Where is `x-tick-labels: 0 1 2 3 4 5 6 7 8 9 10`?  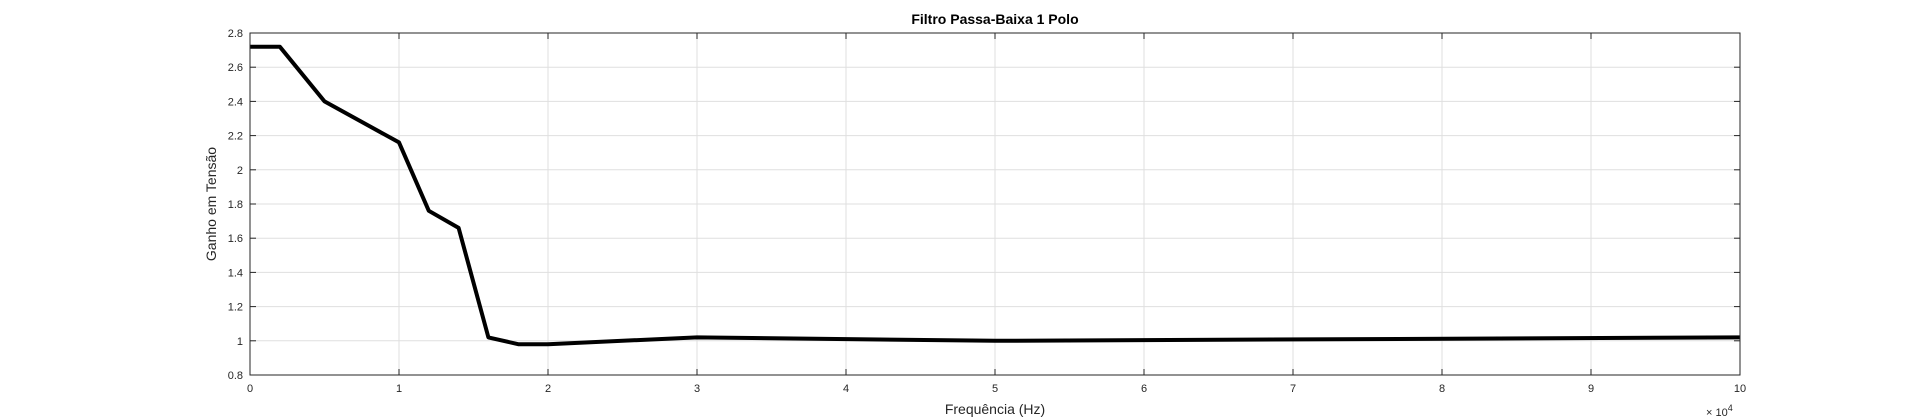 x-tick-labels: 0 1 2 3 4 5 6 7 8 9 10 is located at coordinates (996, 389).